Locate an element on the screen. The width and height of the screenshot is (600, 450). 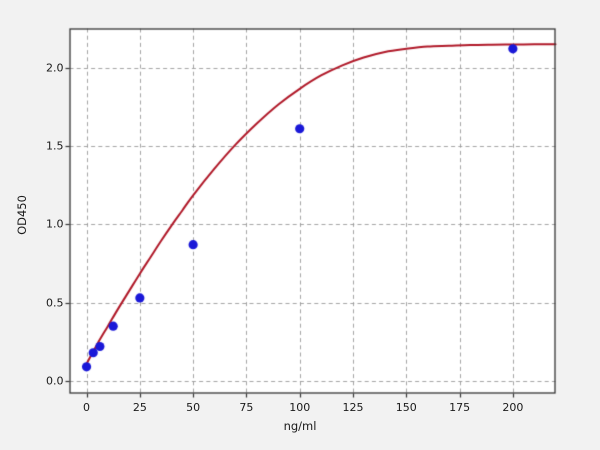
y-axis-tick-label: 0.0 is located at coordinates (55, 381).